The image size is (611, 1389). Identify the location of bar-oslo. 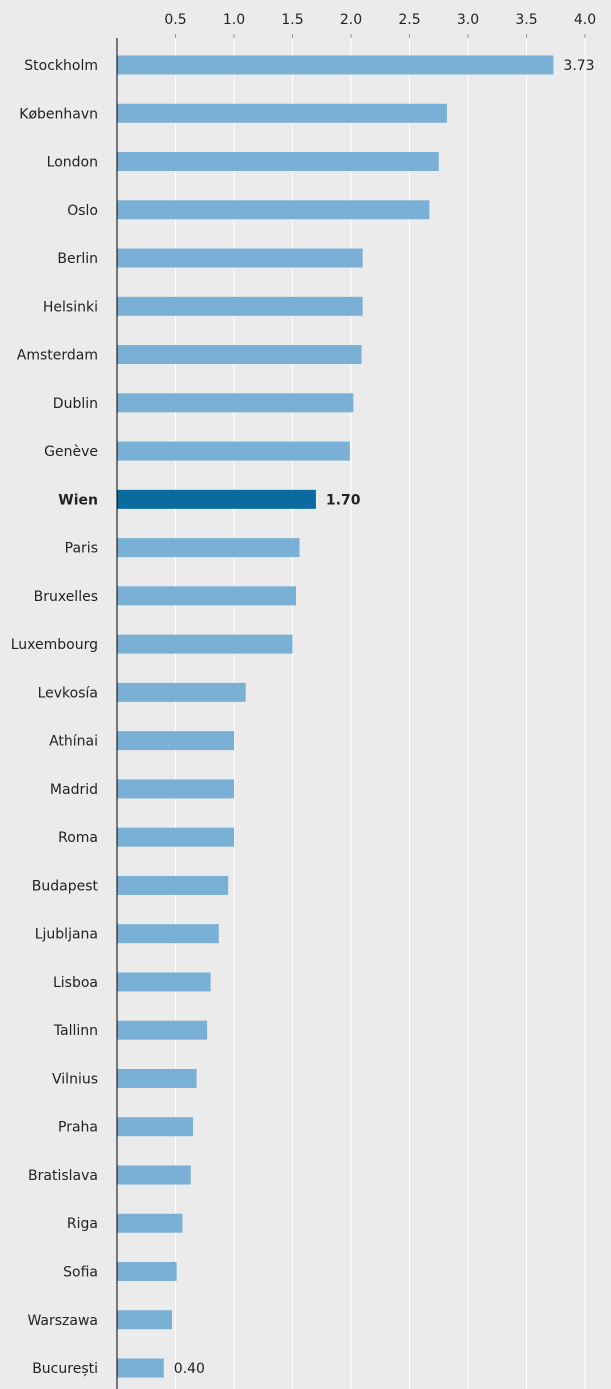
(273, 210).